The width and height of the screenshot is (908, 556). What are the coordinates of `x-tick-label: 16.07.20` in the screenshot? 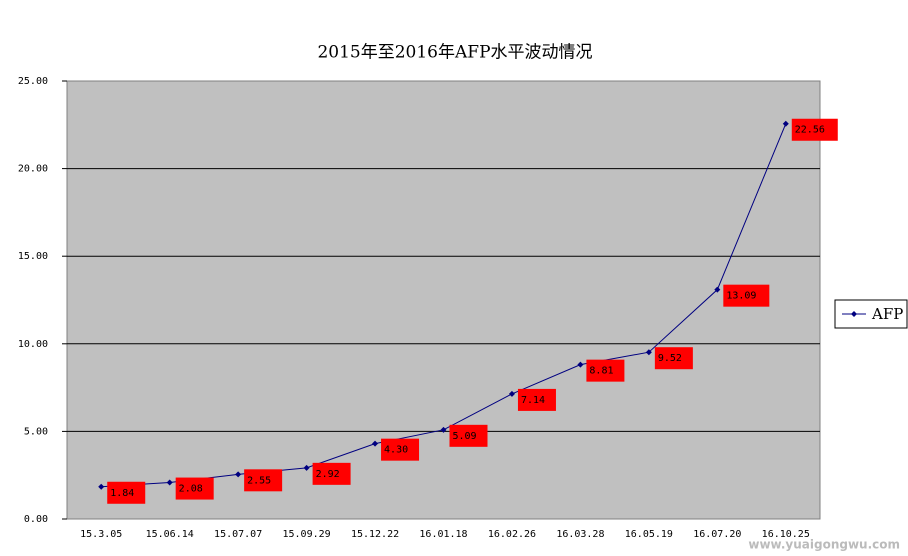 It's located at (717, 534).